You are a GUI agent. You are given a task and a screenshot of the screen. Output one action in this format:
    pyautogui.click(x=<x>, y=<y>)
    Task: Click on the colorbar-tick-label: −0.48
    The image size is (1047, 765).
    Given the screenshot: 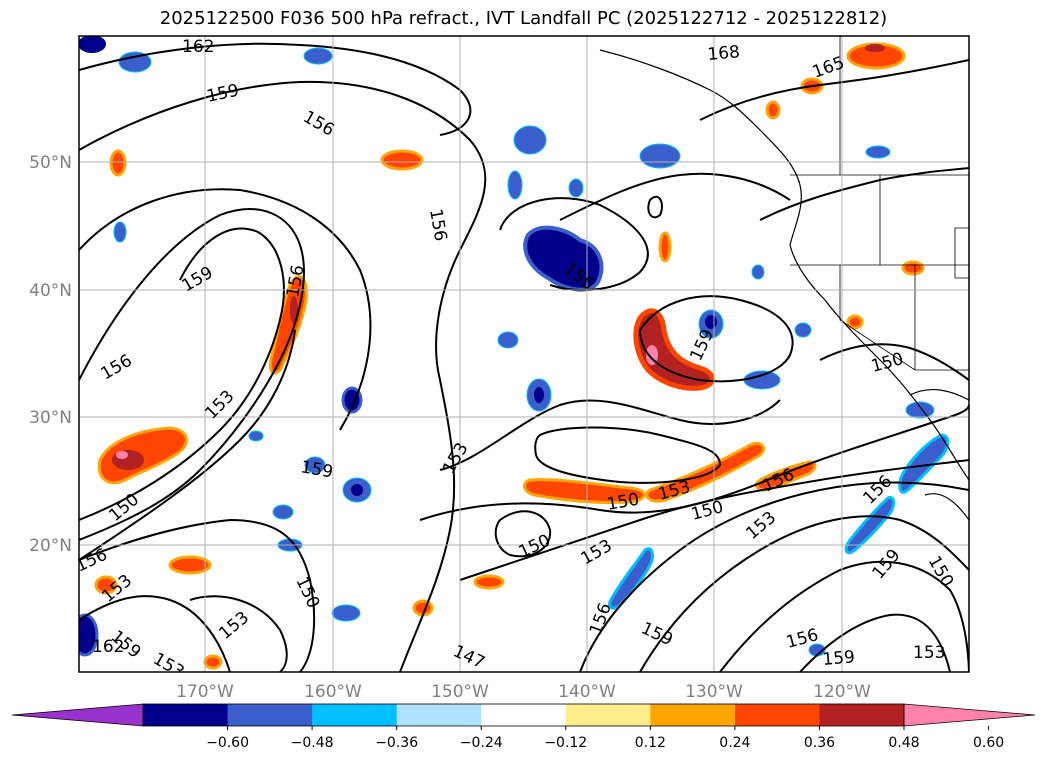 What is the action you would take?
    pyautogui.click(x=312, y=743)
    